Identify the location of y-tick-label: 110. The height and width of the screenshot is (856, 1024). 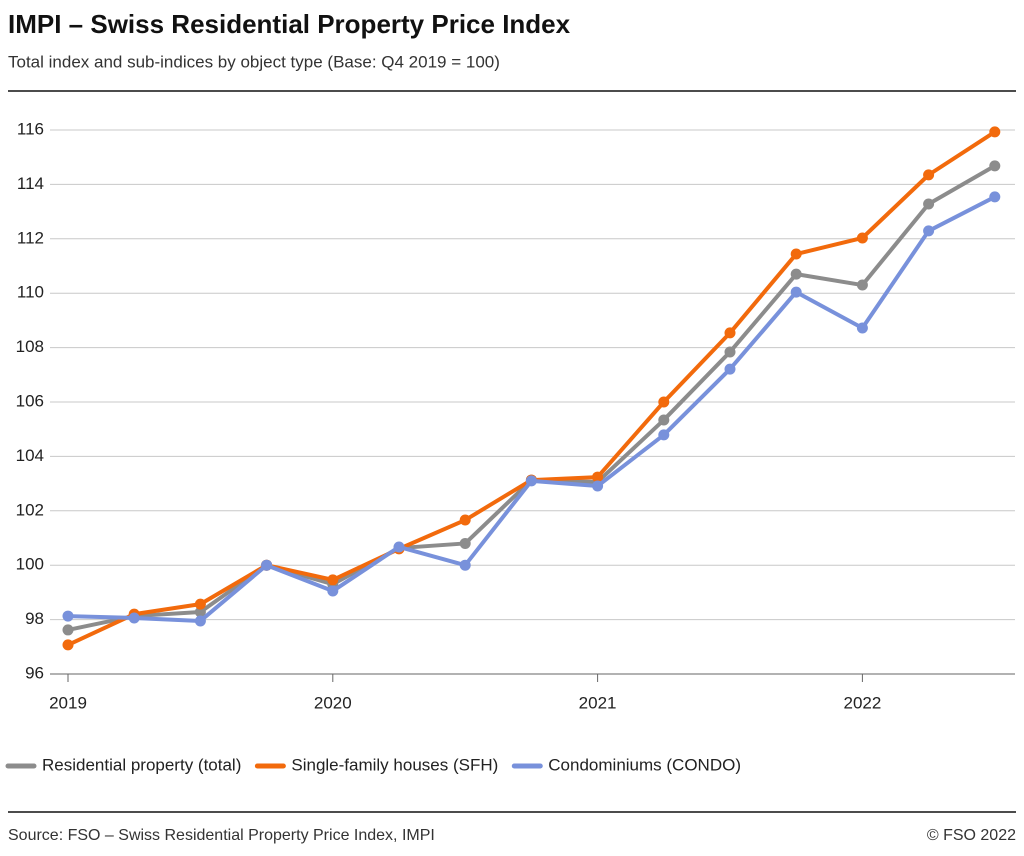
(30, 292).